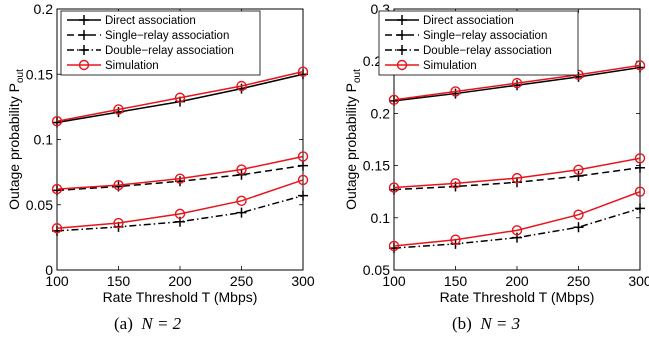  What do you see at coordinates (161, 323) in the screenshot?
I see `caption-a-math: N = 2` at bounding box center [161, 323].